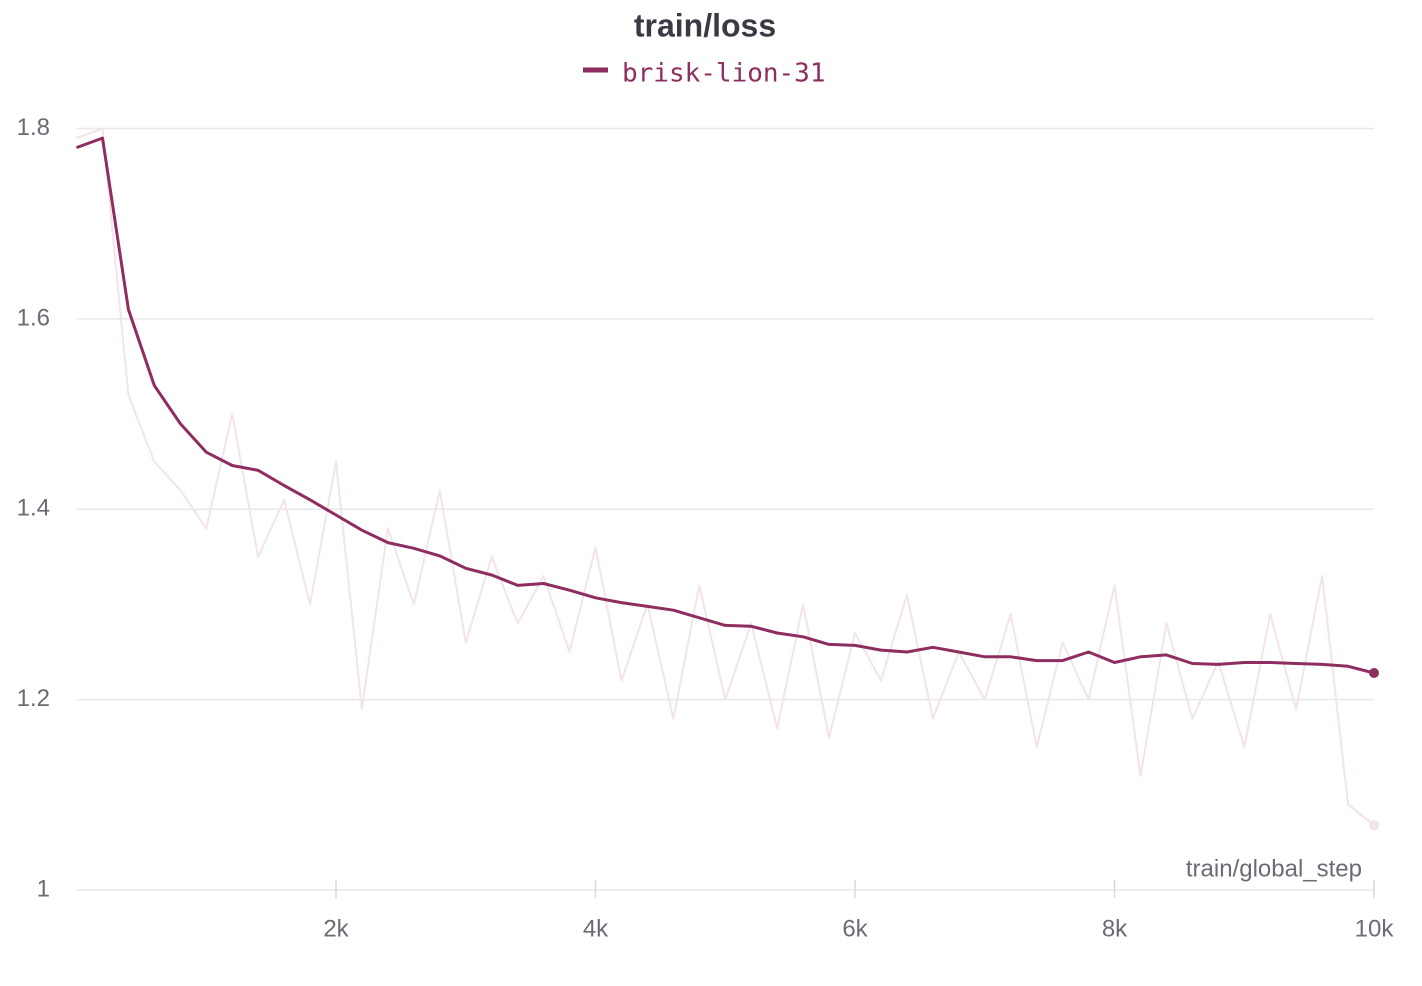 The image size is (1422, 986). What do you see at coordinates (43, 888) in the screenshot?
I see `y-tick-label: 1` at bounding box center [43, 888].